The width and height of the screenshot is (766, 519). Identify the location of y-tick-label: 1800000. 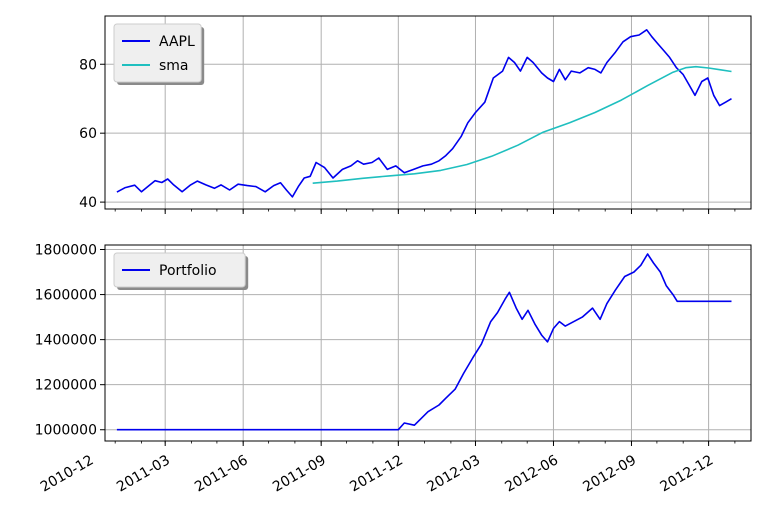
(66, 251).